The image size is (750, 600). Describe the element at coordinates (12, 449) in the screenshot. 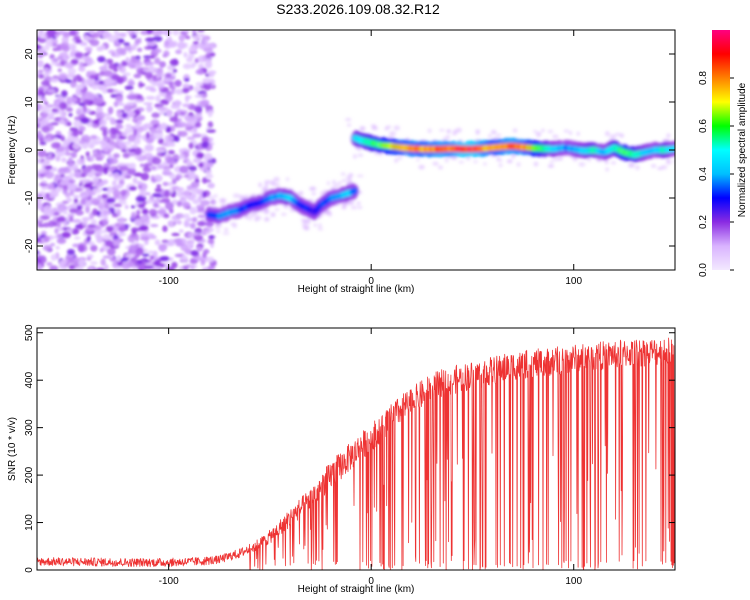

I see `snr-y-label: SNR (10 * v/v)` at that location.